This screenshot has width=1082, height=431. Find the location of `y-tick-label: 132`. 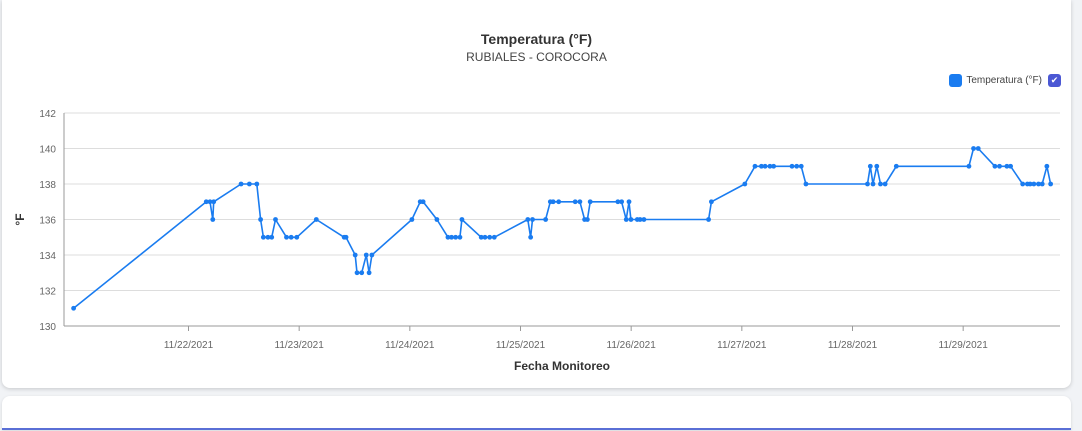

y-tick-label: 132 is located at coordinates (47, 292).